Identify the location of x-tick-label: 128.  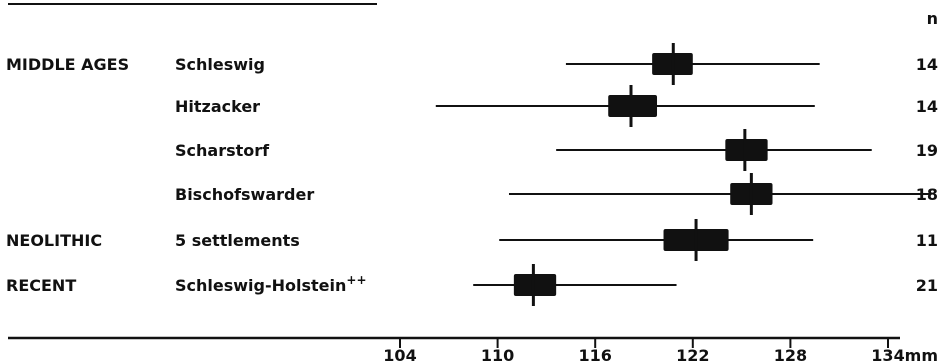
(790, 353).